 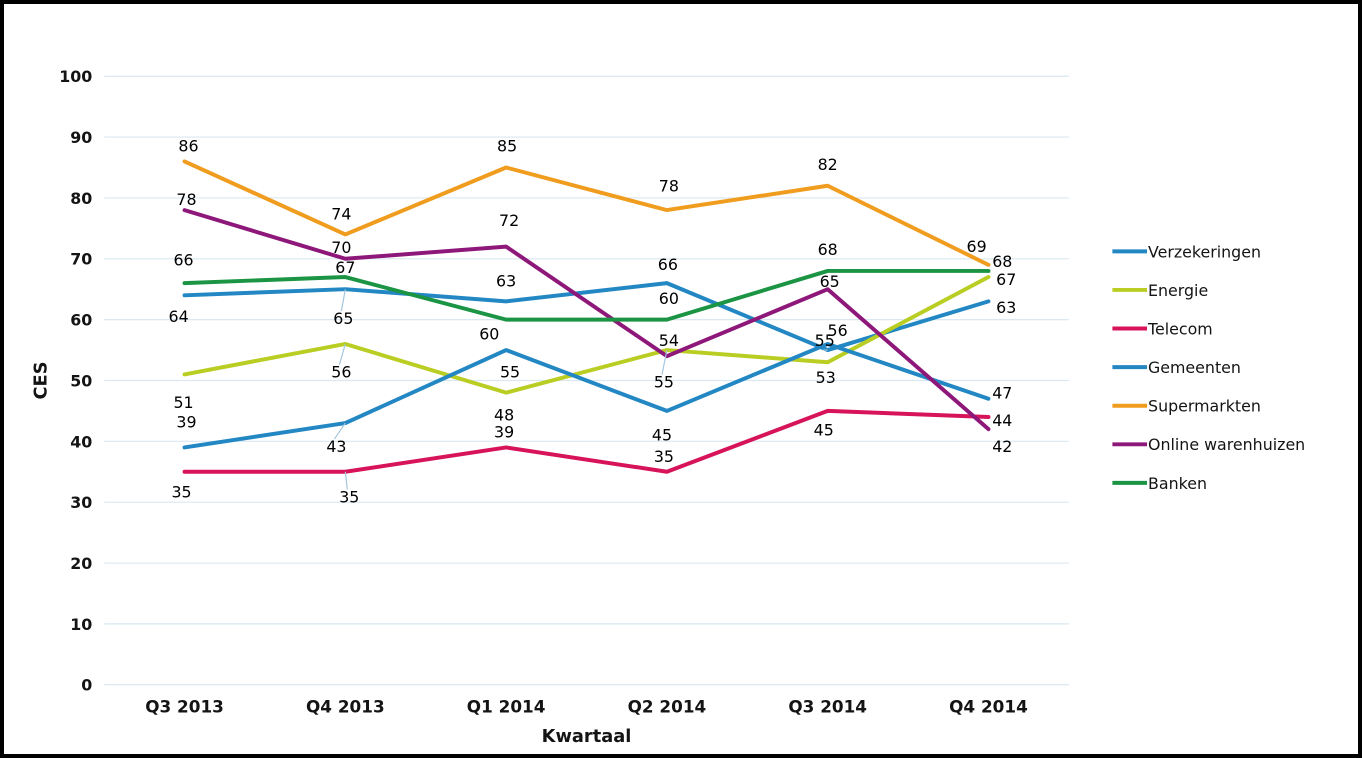 What do you see at coordinates (586, 441) in the screenshot?
I see `series-line-telecom` at bounding box center [586, 441].